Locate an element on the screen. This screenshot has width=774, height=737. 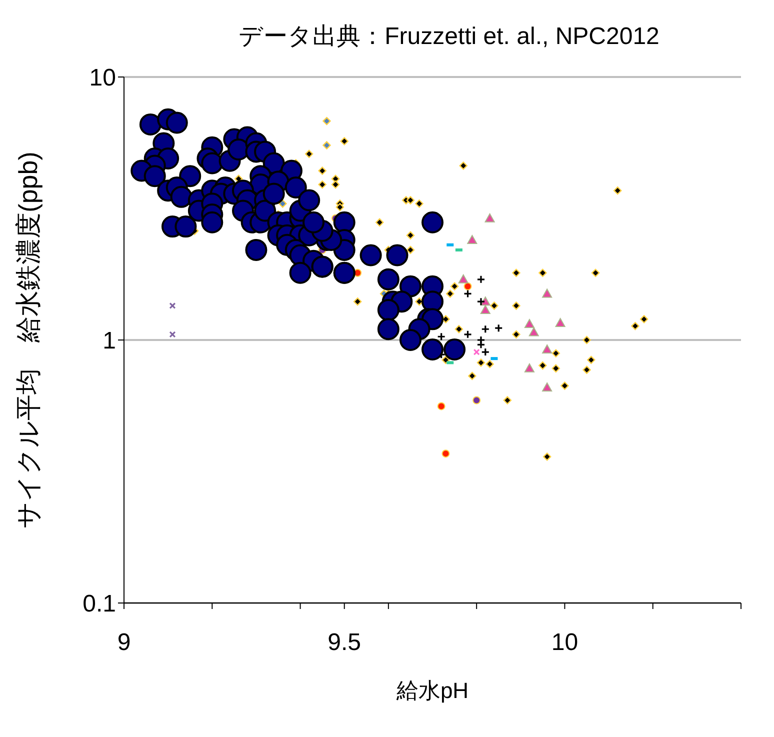
x-tick-label: 10 is located at coordinates (564, 642).